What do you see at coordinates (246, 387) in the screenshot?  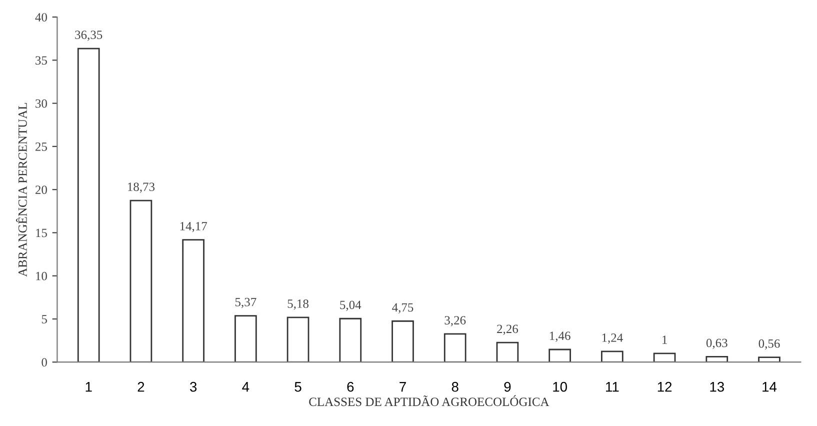 I see `x-tick-label: 4` at bounding box center [246, 387].